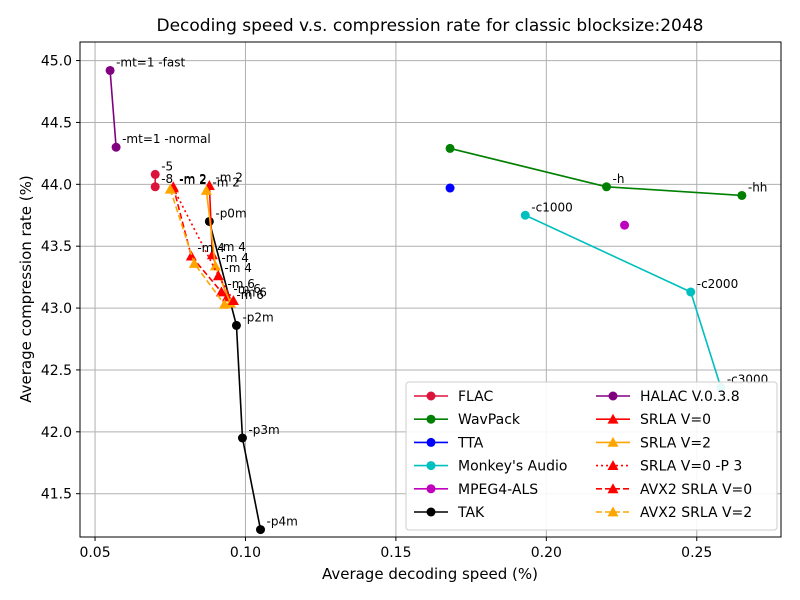 The image size is (800, 600). I want to click on y-axis-title: Average compression rate (%), so click(26, 288).